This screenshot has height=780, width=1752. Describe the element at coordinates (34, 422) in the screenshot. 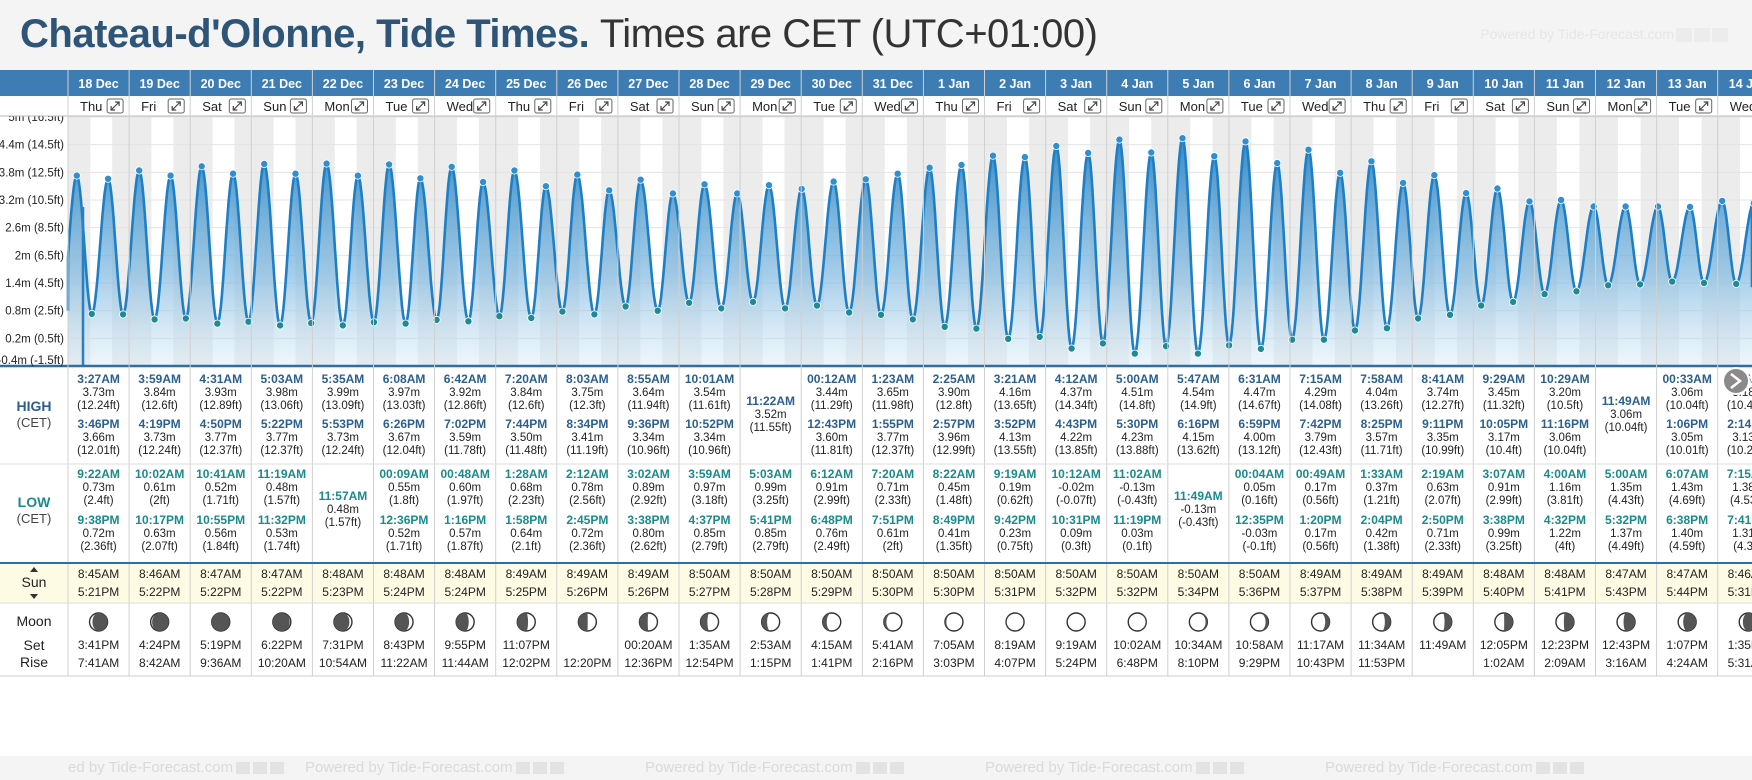

I see `high-cet-label: (CET)` at that location.